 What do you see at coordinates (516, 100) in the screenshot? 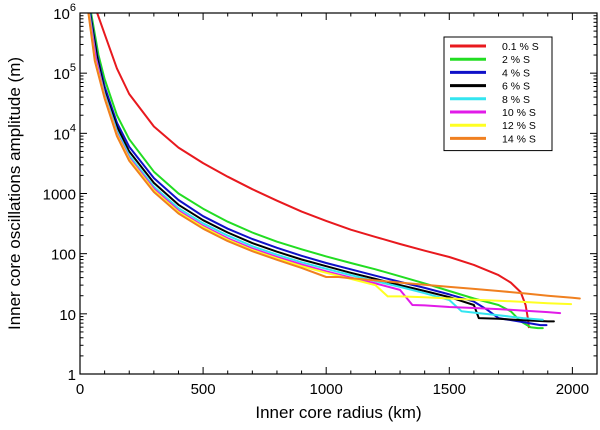
I see `legend-label: 8 % S` at bounding box center [516, 100].